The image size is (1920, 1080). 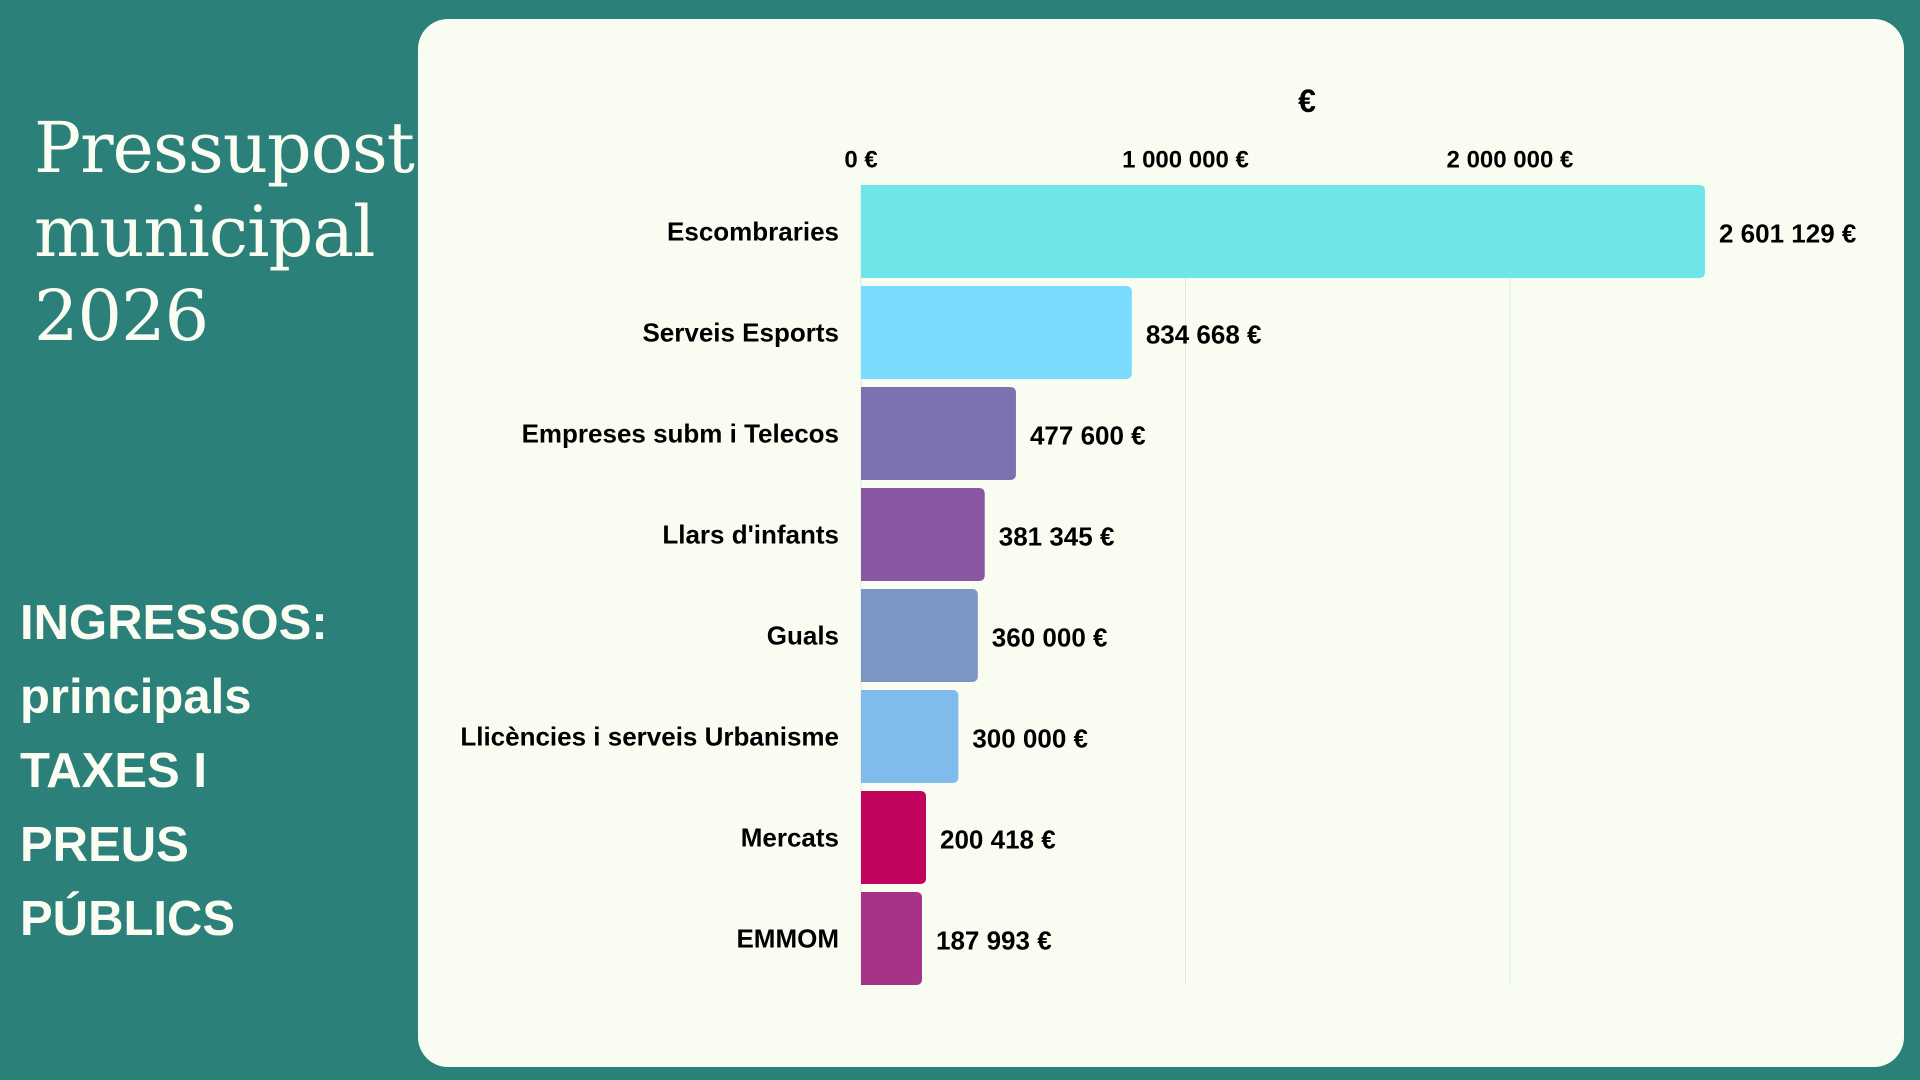 I want to click on category-label: Guals, so click(x=803, y=636).